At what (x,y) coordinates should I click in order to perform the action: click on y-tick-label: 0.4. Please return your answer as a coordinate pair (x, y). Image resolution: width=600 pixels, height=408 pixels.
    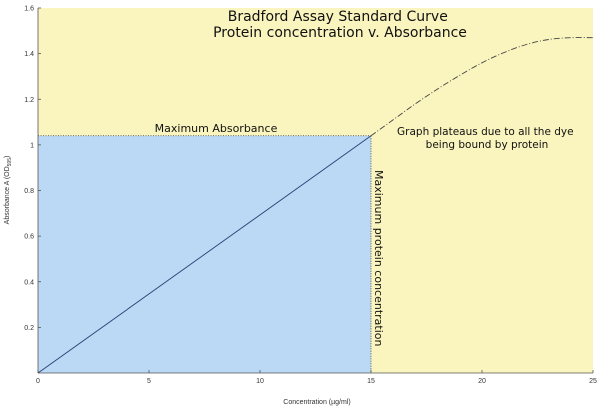
    Looking at the image, I should click on (29, 282).